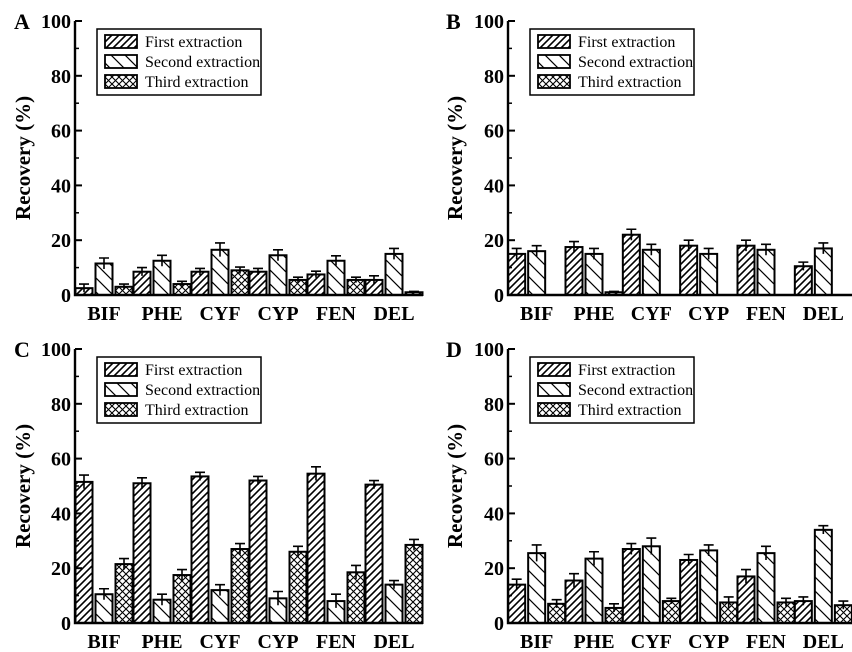  What do you see at coordinates (766, 272) in the screenshot?
I see `bar-b-fen-series2` at bounding box center [766, 272].